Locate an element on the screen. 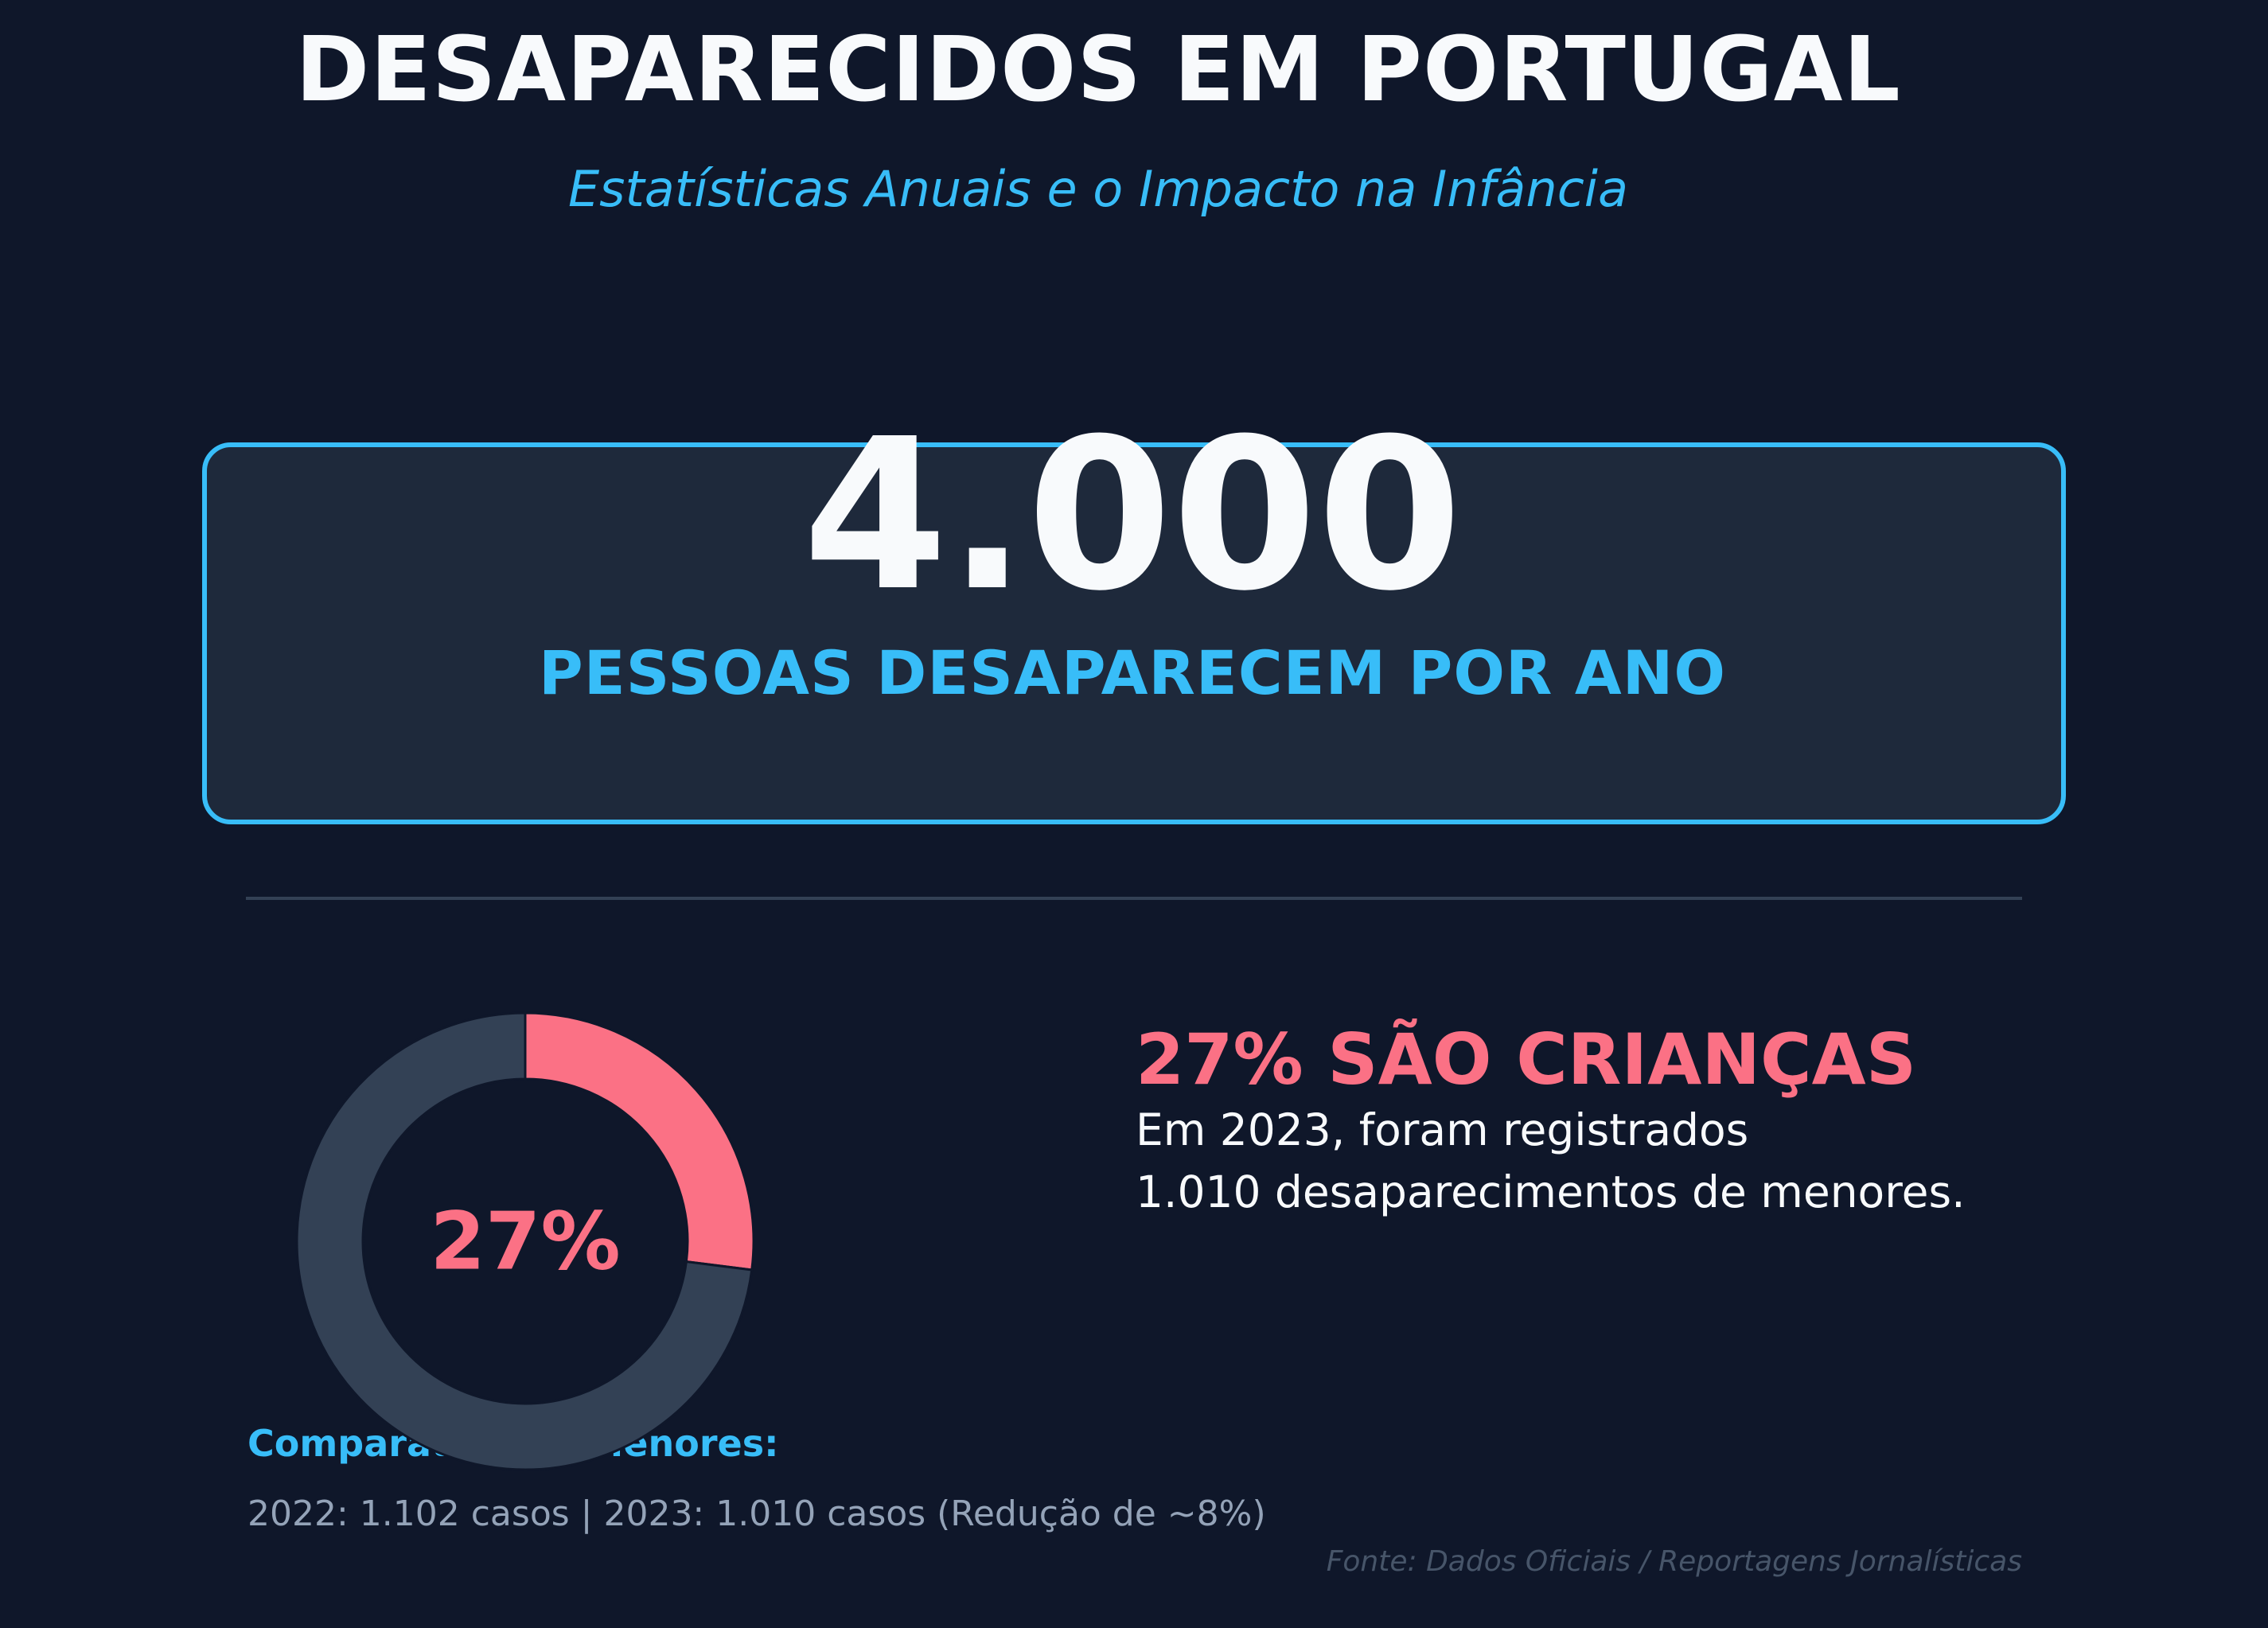 Image resolution: width=2268 pixels, height=1628 pixels. page-title: DESAPARECIDOS EM PORTUGAL is located at coordinates (1098, 70).